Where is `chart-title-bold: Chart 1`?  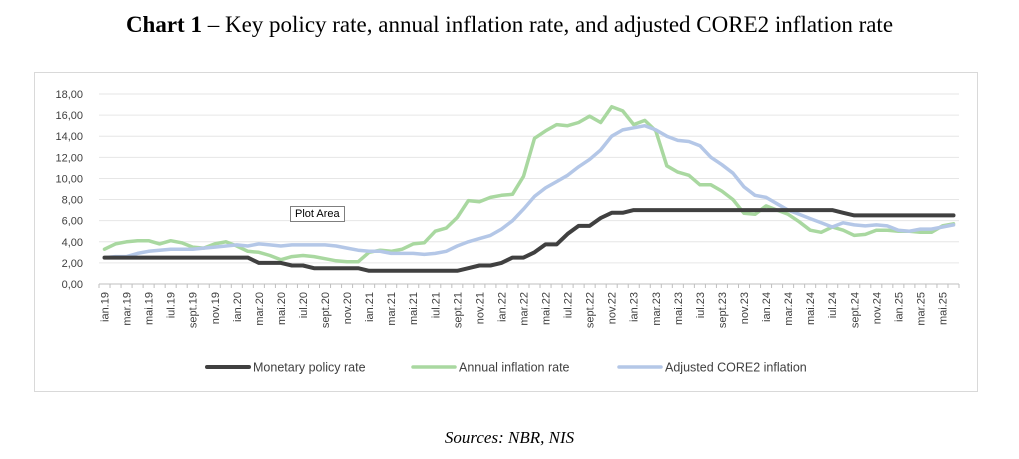
chart-title-bold: Chart 1 is located at coordinates (163, 24).